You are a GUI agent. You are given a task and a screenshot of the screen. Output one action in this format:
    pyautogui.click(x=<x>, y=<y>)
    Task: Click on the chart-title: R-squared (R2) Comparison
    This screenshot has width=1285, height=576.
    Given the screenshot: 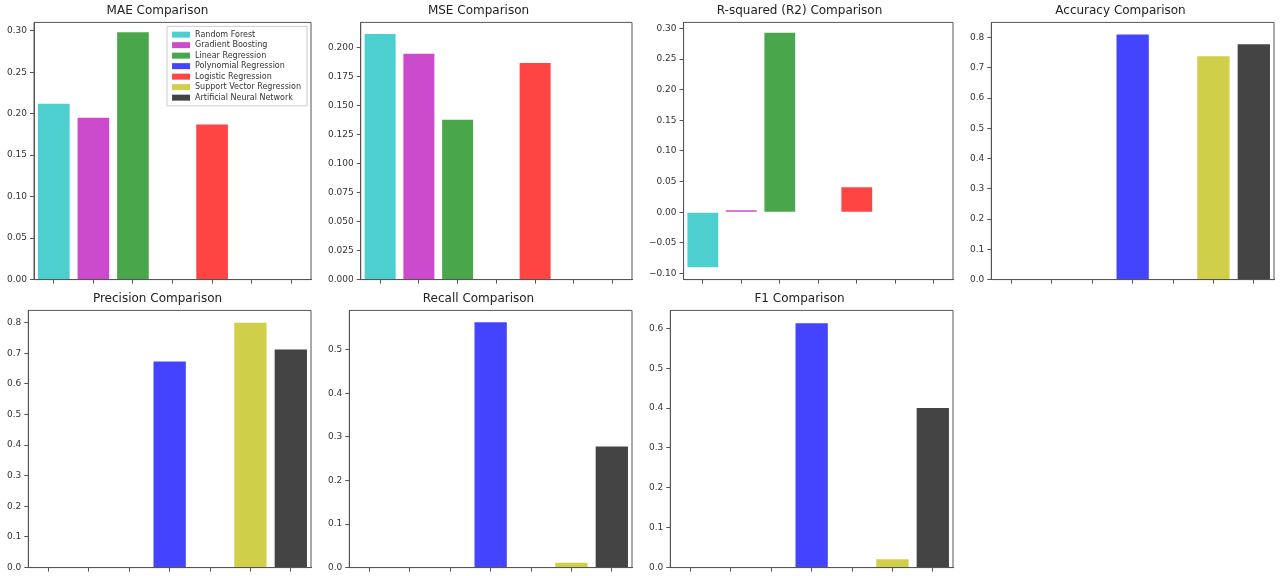 What is the action you would take?
    pyautogui.click(x=799, y=10)
    